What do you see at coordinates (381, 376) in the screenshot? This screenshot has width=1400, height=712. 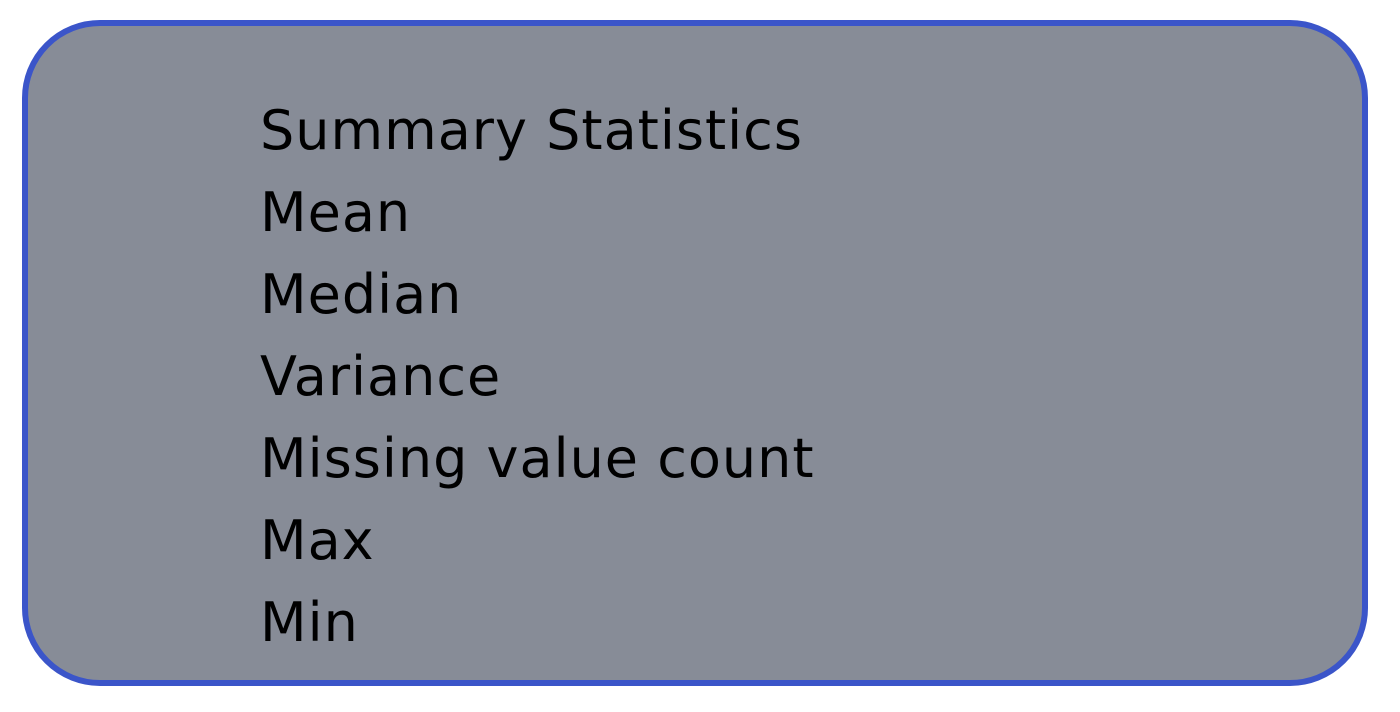 I see `list-item-variance: Variance` at bounding box center [381, 376].